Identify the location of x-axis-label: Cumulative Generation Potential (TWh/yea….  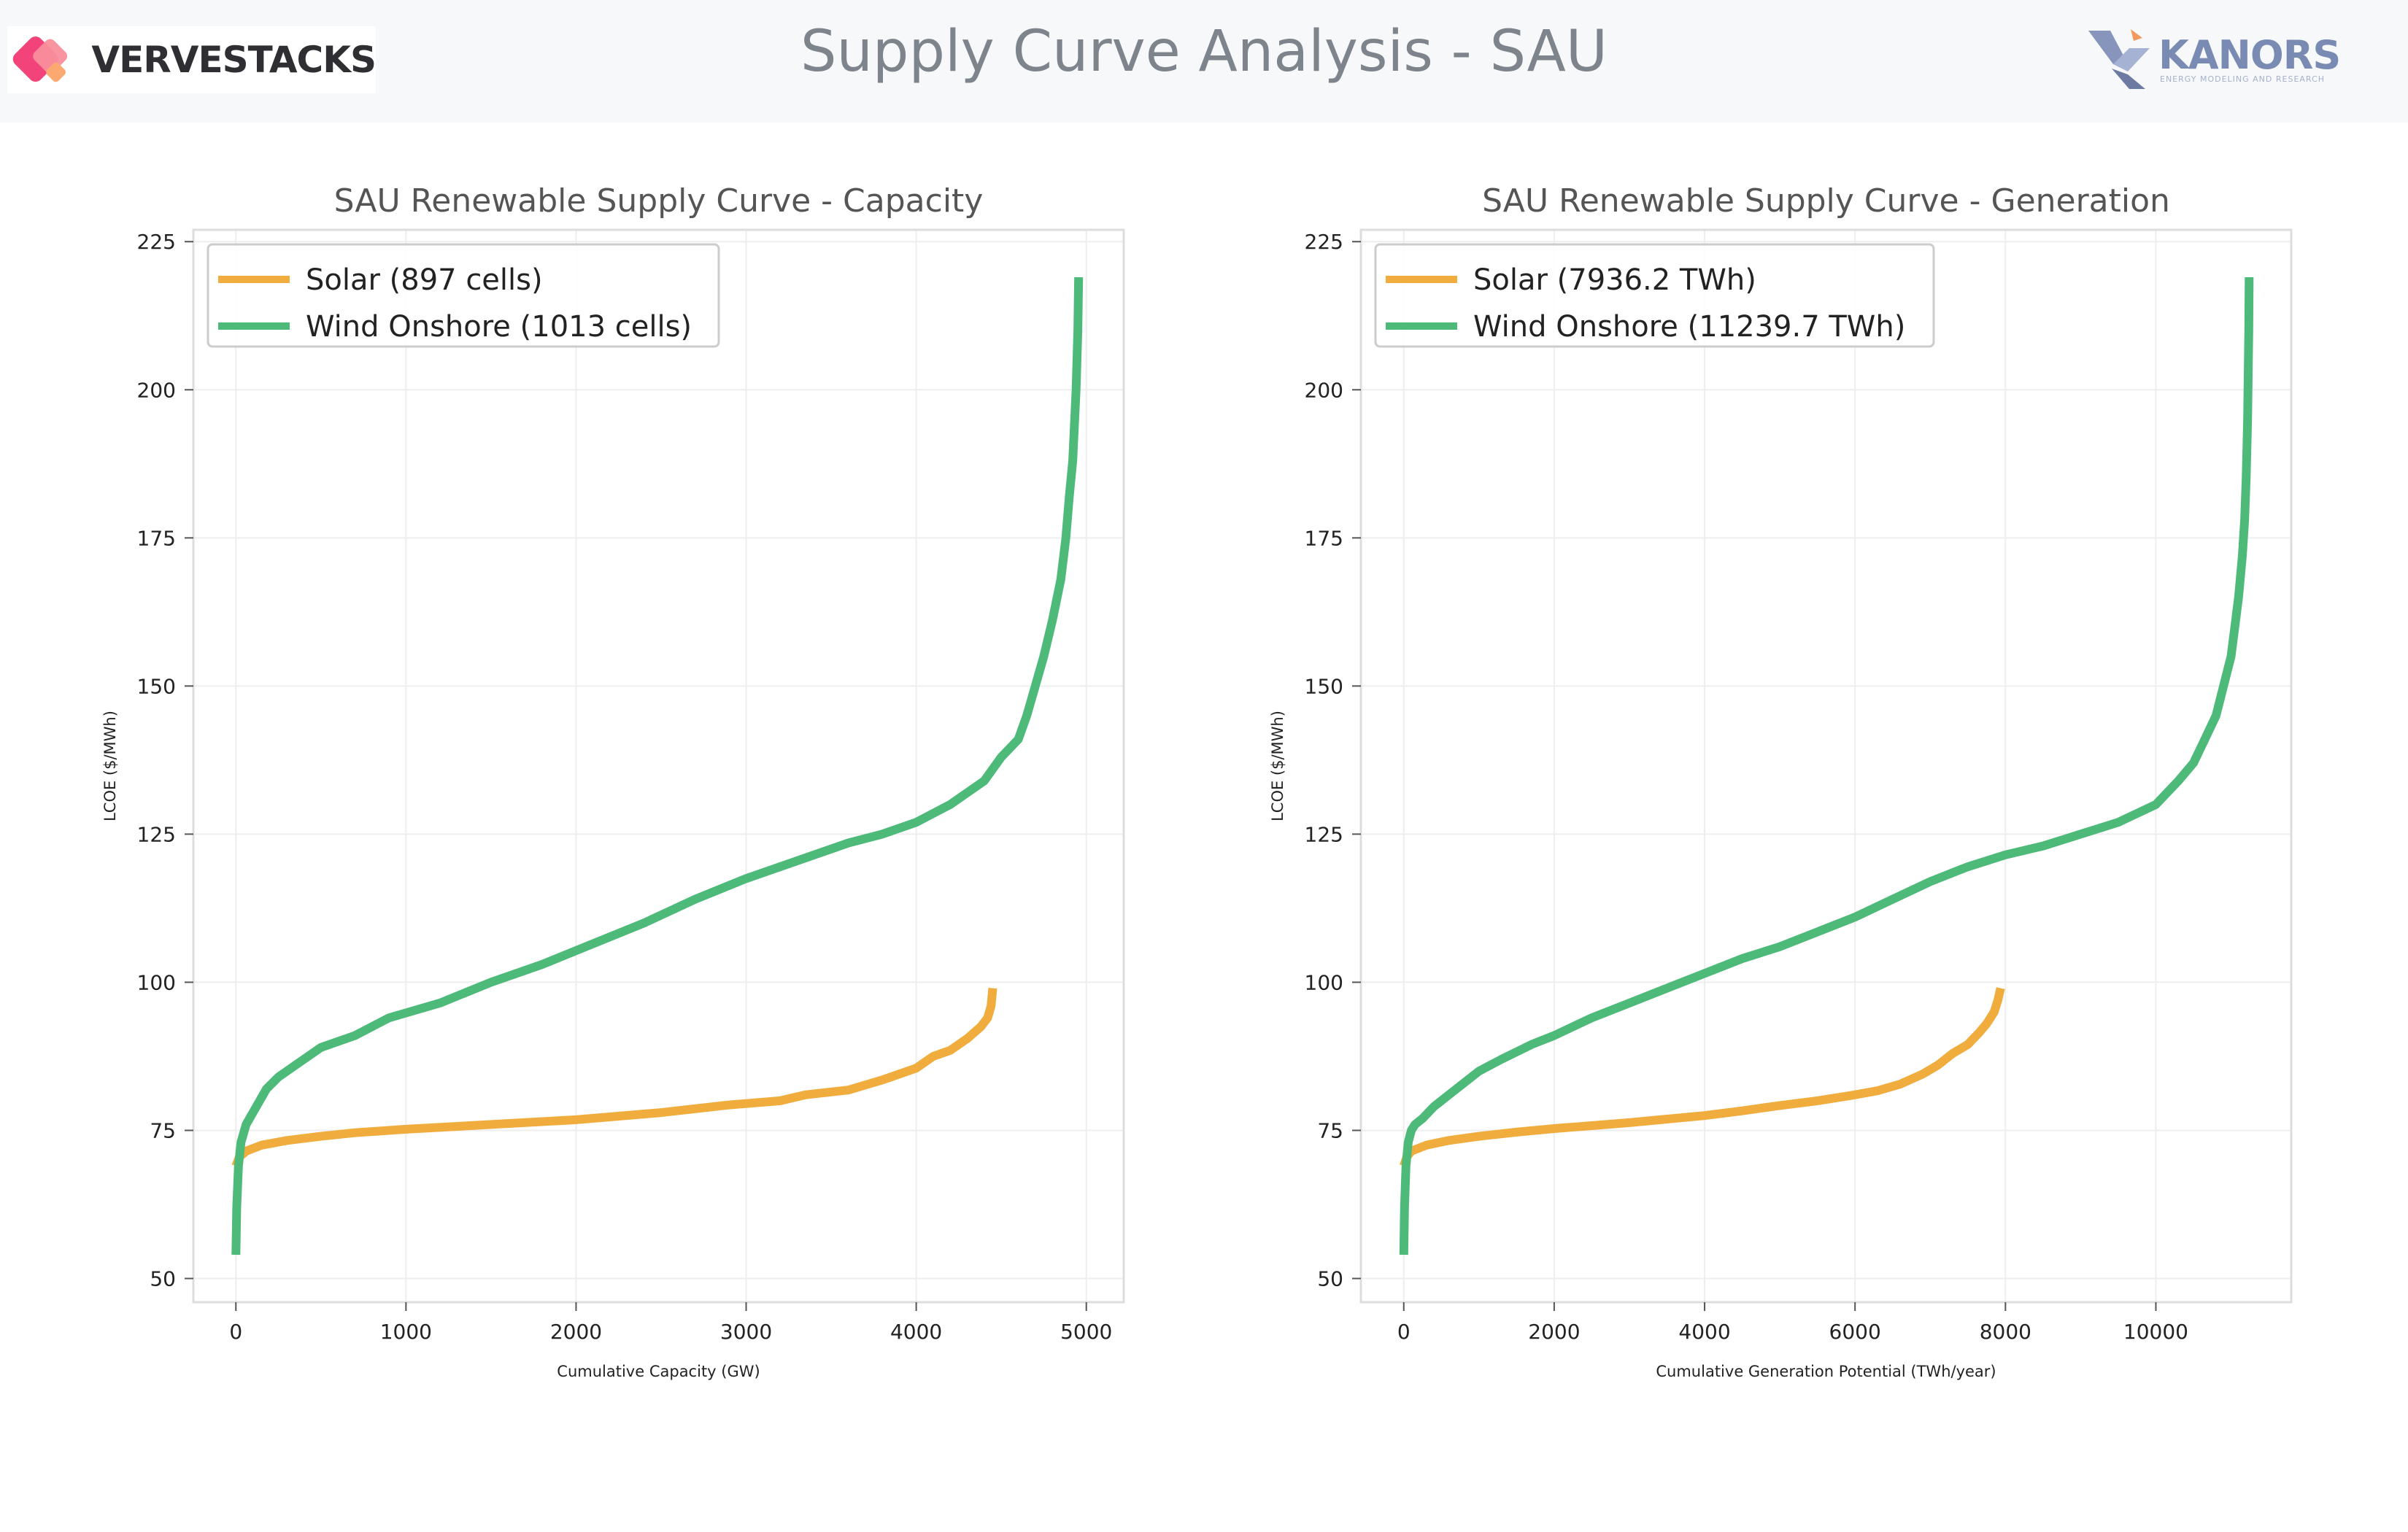
(1826, 1372).